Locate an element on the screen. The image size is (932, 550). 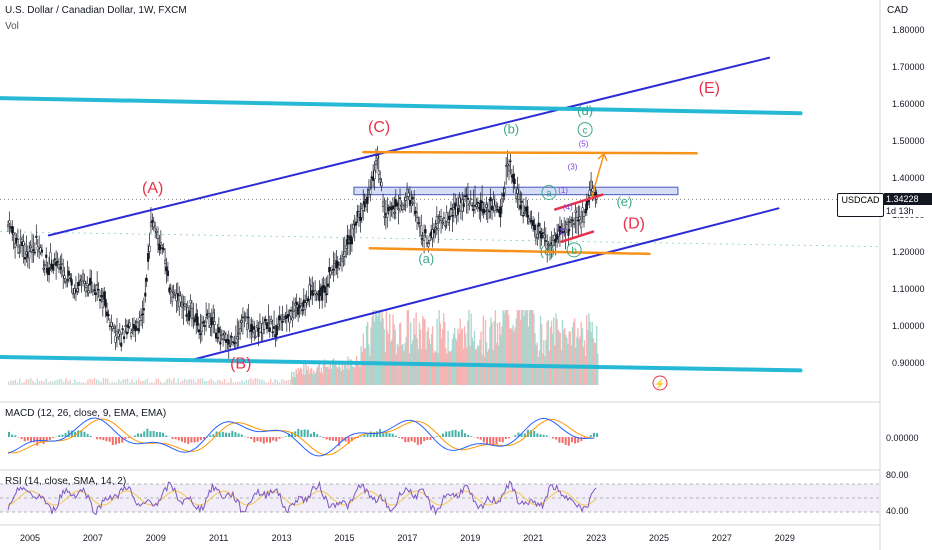
wave-label-green-12: c is located at coordinates (585, 131).